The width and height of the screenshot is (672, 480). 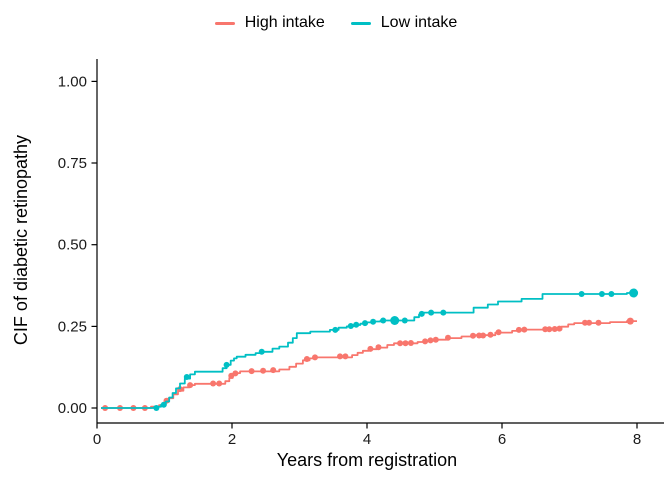 What do you see at coordinates (72, 81) in the screenshot?
I see `y-tick-label: 1.00` at bounding box center [72, 81].